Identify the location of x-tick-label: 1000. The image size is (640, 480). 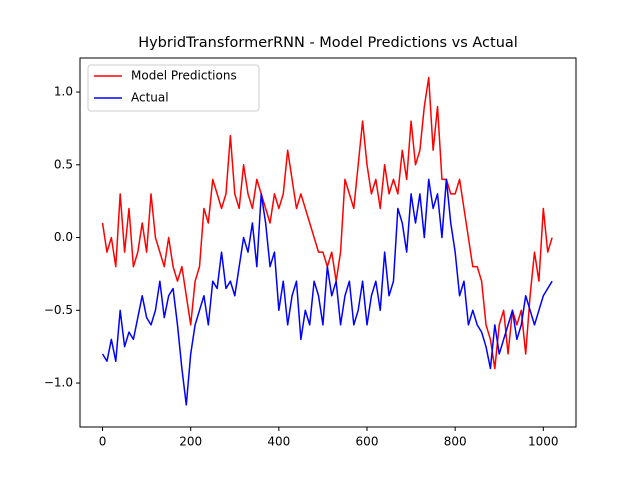
(543, 442).